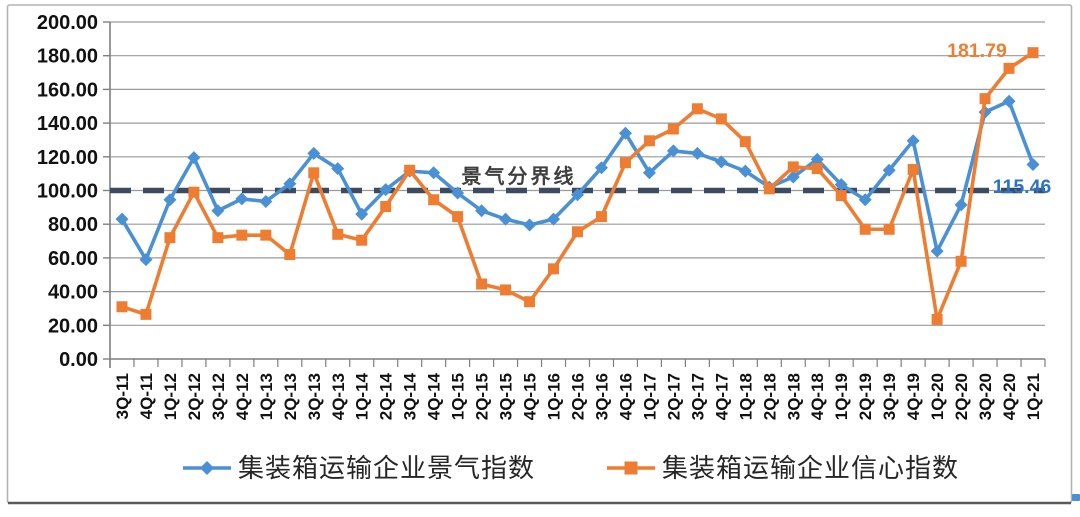  I want to click on x-axis-label: 3Q-19, so click(889, 396).